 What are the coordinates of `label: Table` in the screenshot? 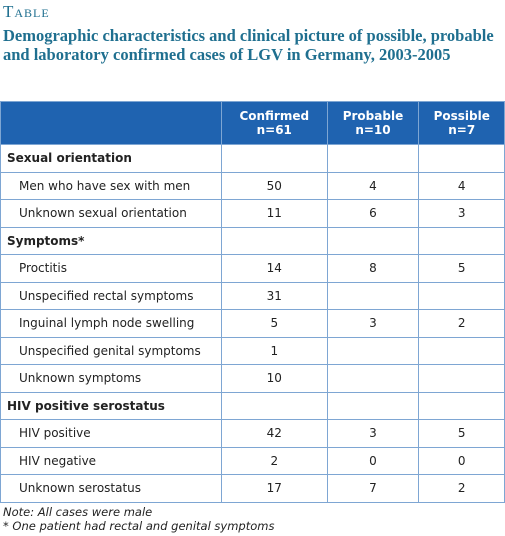 It's located at (26, 11).